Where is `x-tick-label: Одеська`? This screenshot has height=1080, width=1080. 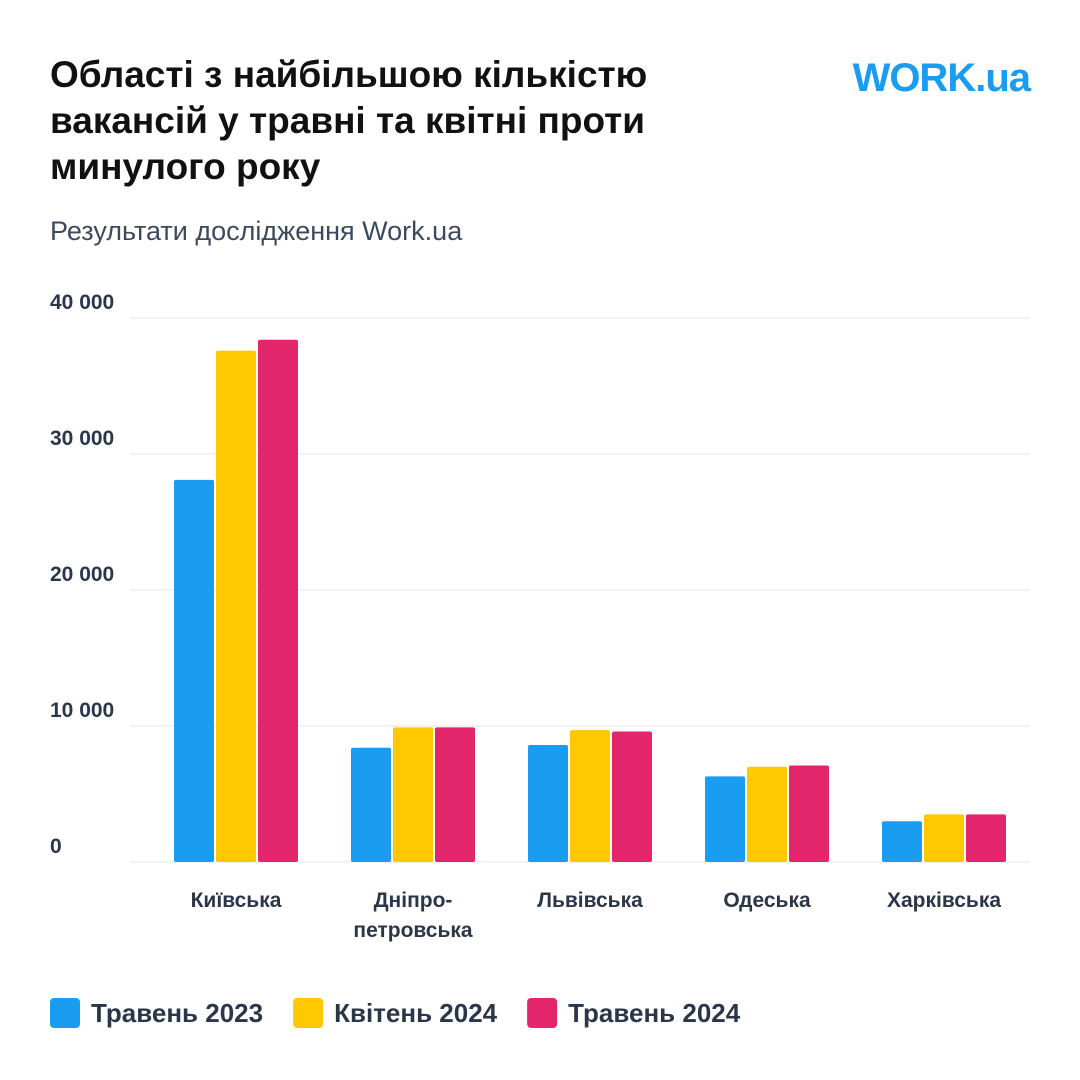
x-tick-label: Одеська is located at coordinates (767, 900).